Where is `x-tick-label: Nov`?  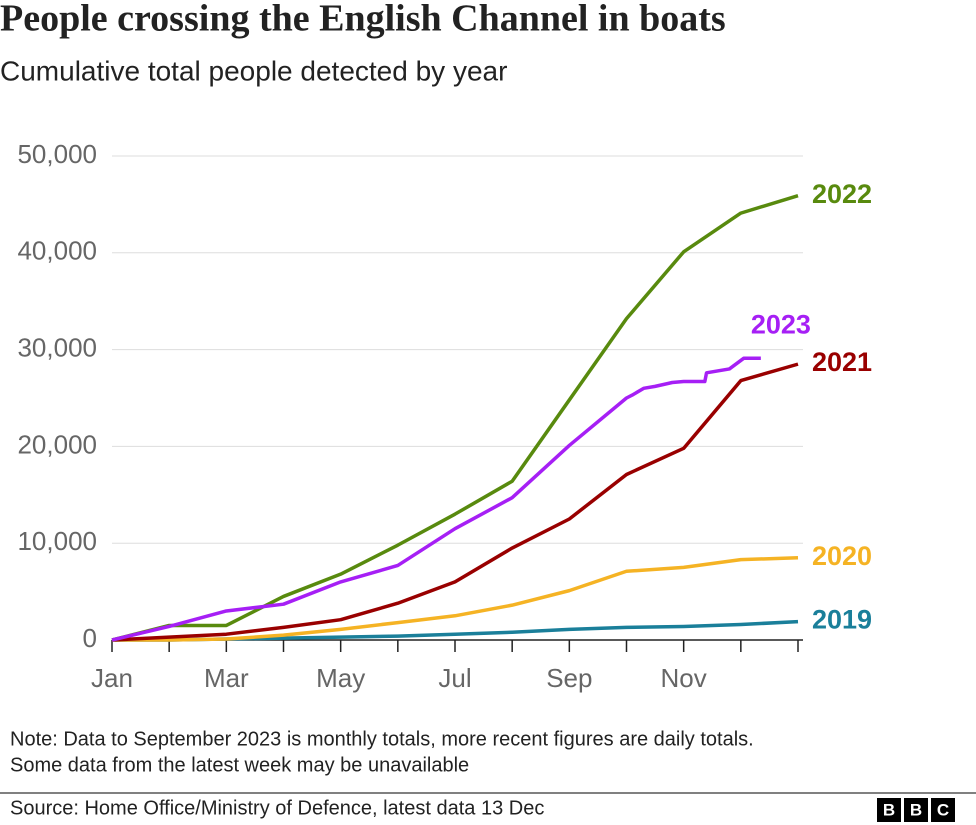 x-tick-label: Nov is located at coordinates (684, 678).